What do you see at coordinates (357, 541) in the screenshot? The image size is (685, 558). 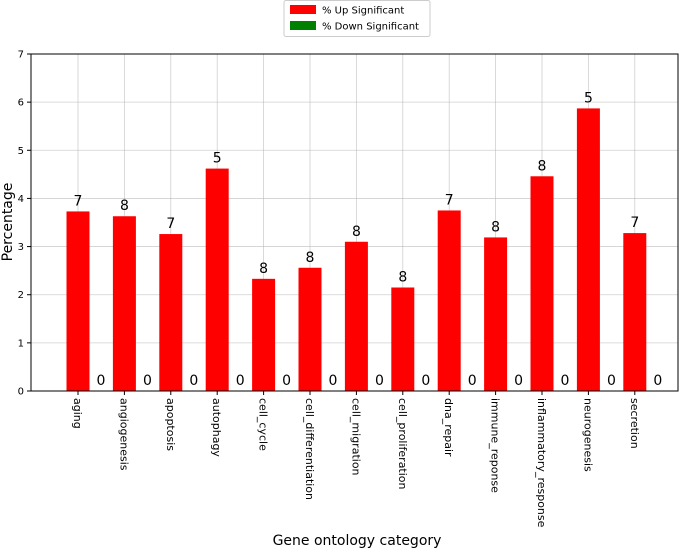 I see `x-axis-title: Gene ontology category` at bounding box center [357, 541].